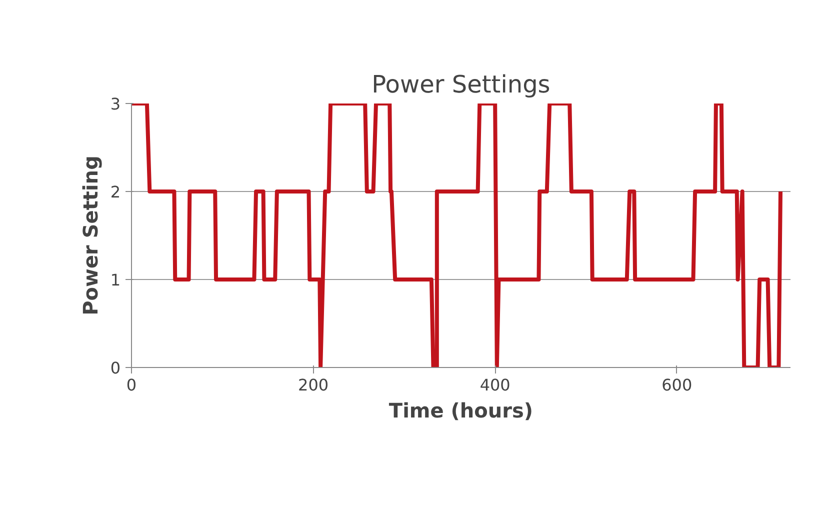 This screenshot has height=506, width=821. Describe the element at coordinates (461, 84) in the screenshot. I see `chart-title: Power Settings` at that location.